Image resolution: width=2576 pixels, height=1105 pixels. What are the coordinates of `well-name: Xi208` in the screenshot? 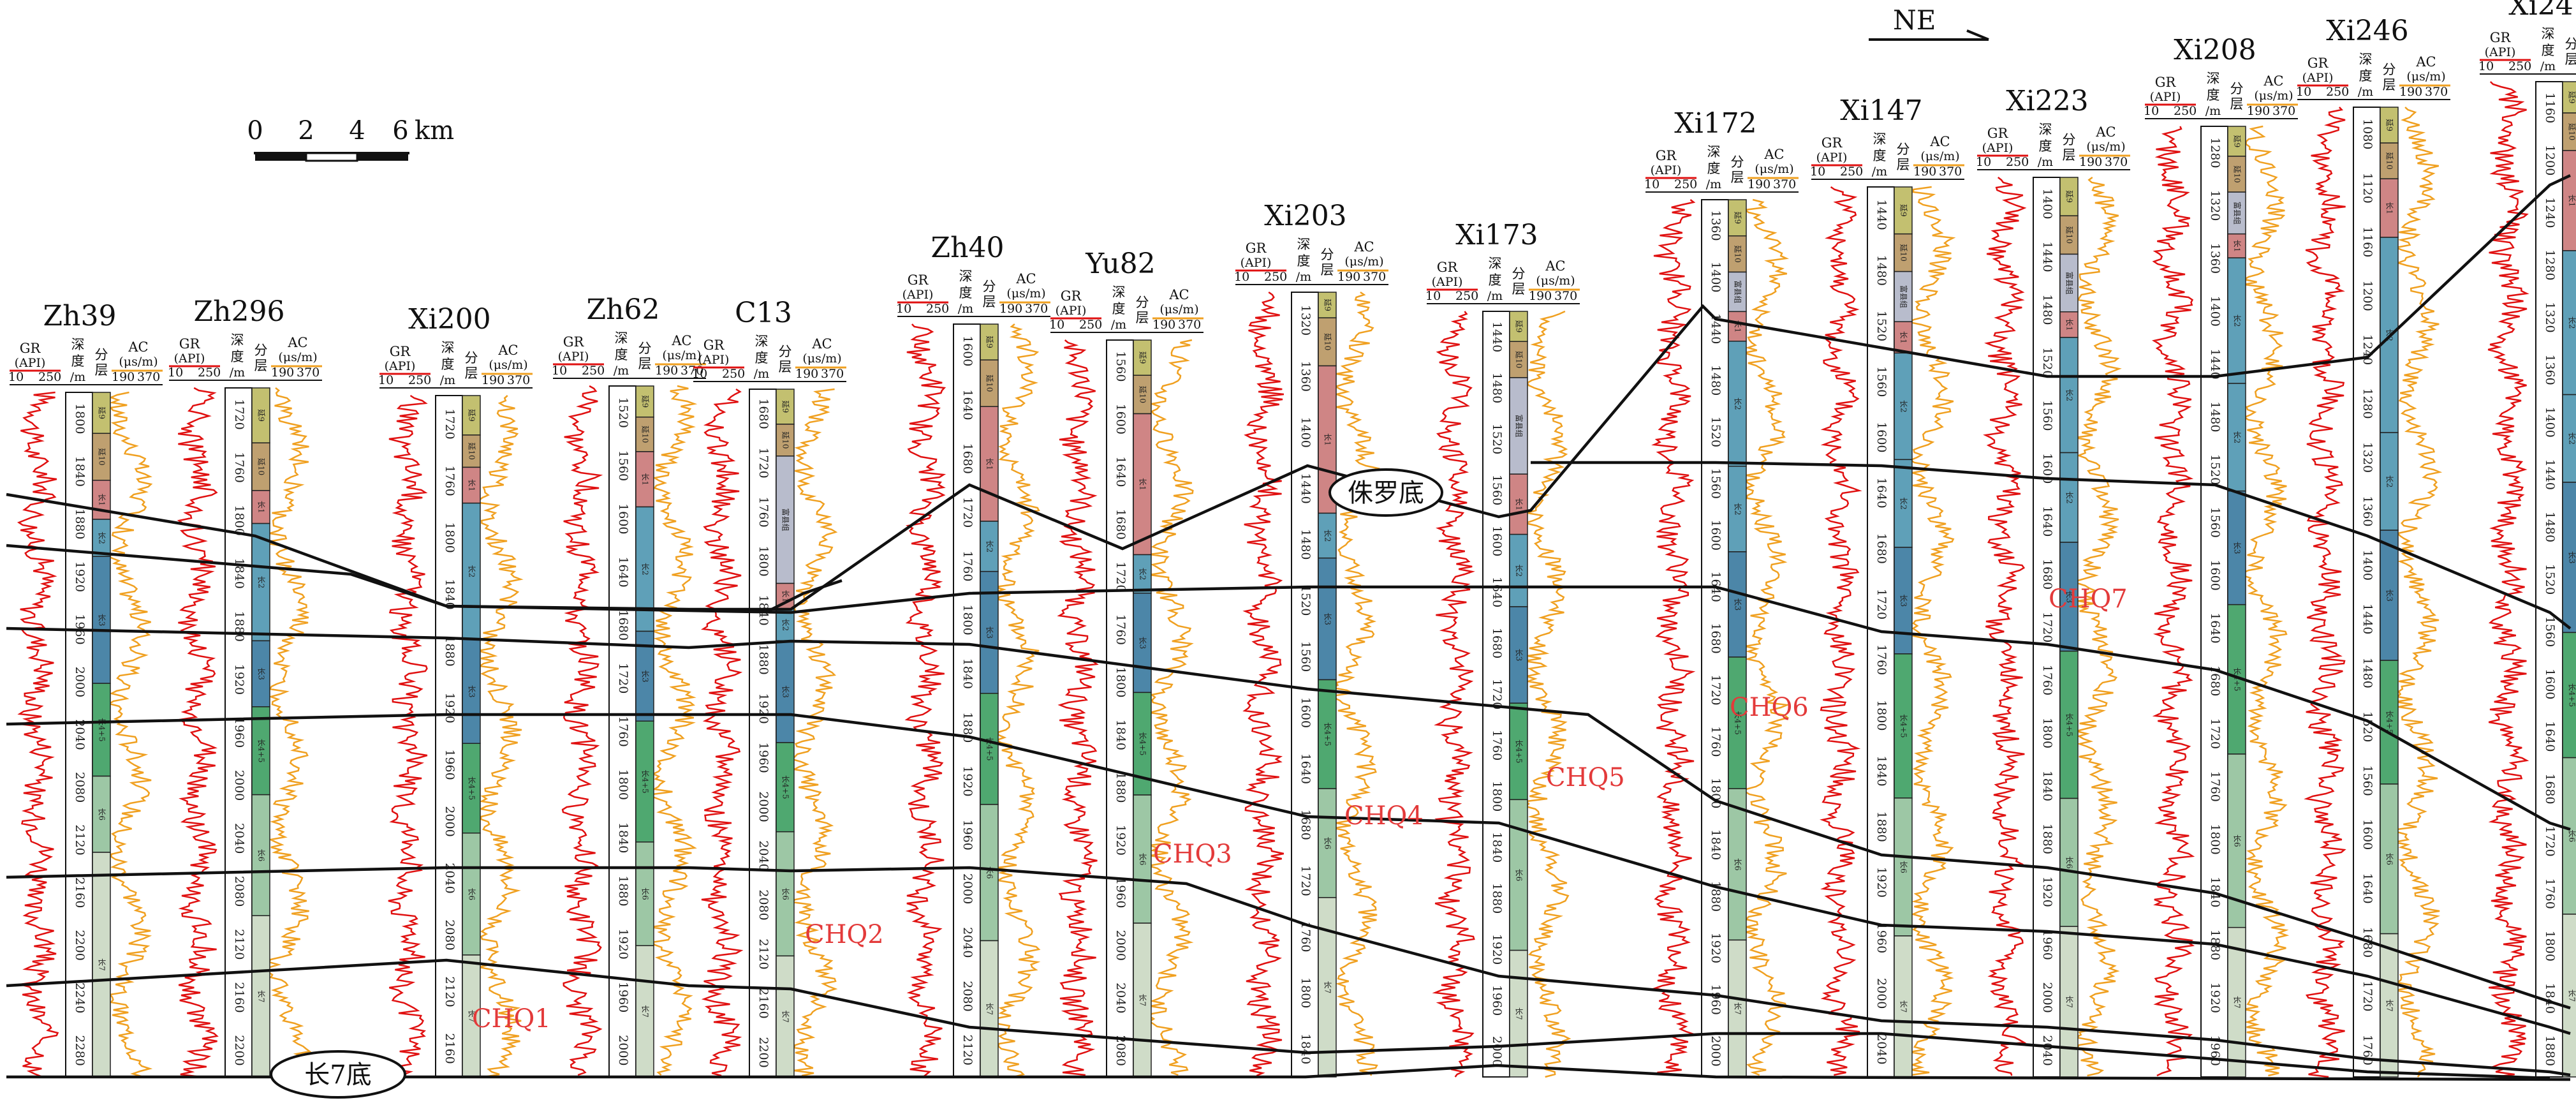 It's located at (2215, 50).